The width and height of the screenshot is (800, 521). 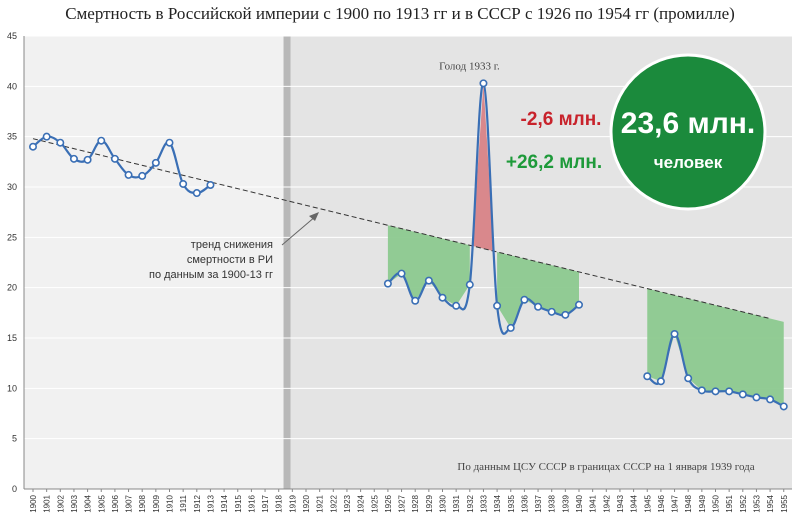 I want to click on x-tick-label: 1920, so click(x=306, y=503).